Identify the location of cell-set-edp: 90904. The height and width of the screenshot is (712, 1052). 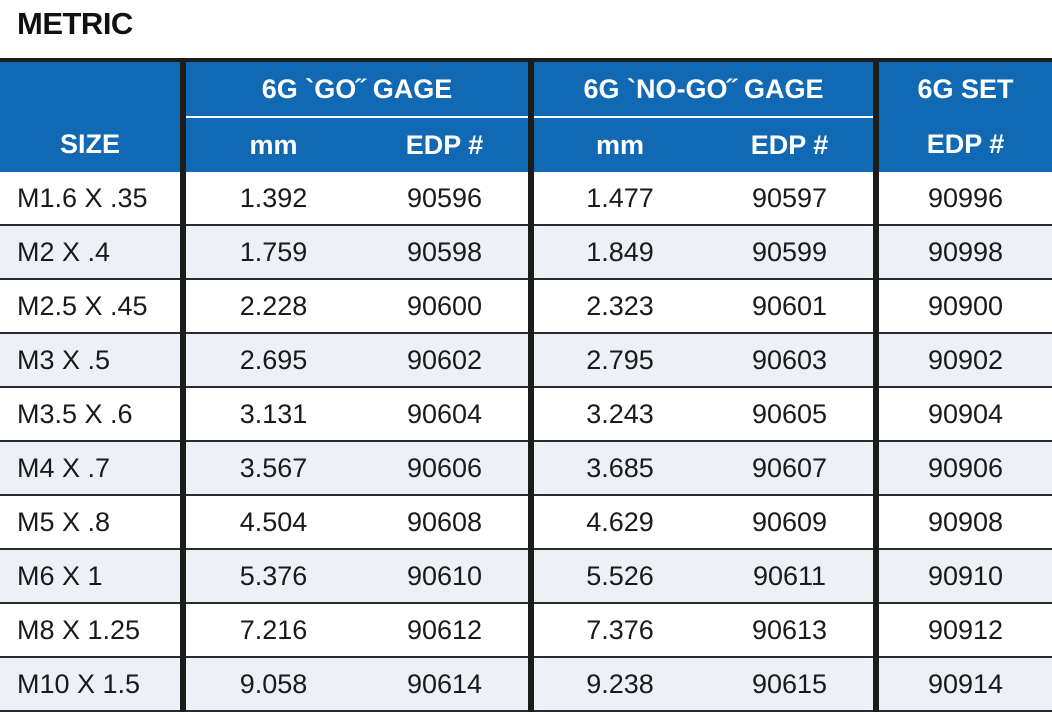
(962, 414).